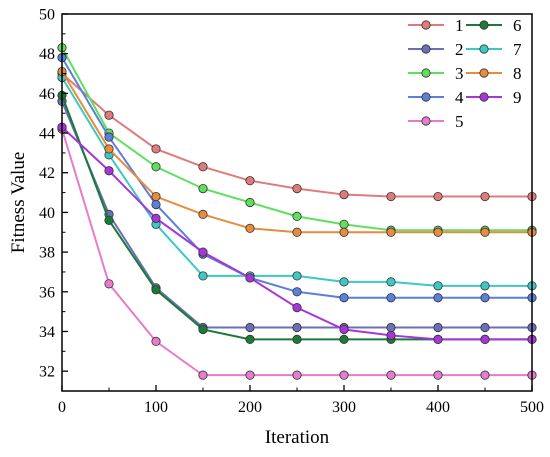 Image resolution: width=550 pixels, height=457 pixels. What do you see at coordinates (47, 372) in the screenshot?
I see `y-tick-label: 32` at bounding box center [47, 372].